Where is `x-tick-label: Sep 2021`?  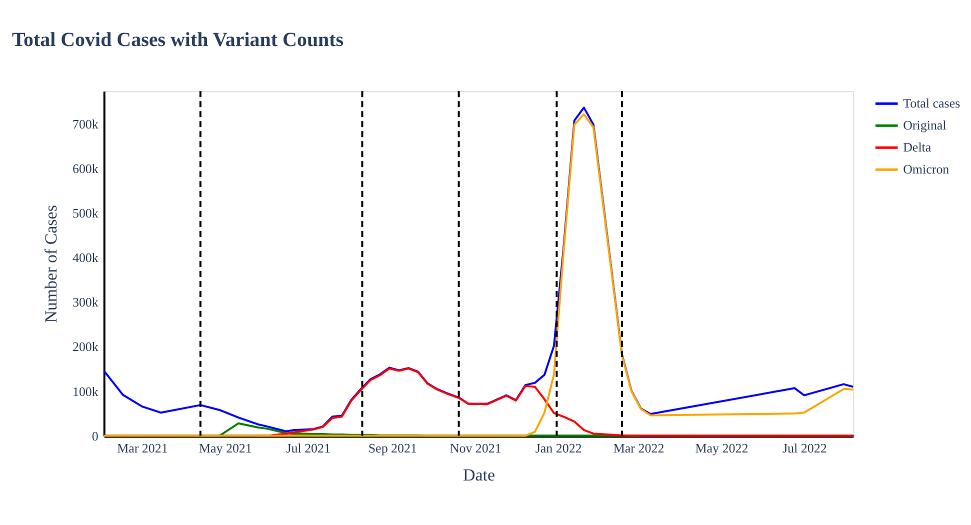
x-tick-label: Sep 2021 is located at coordinates (392, 448).